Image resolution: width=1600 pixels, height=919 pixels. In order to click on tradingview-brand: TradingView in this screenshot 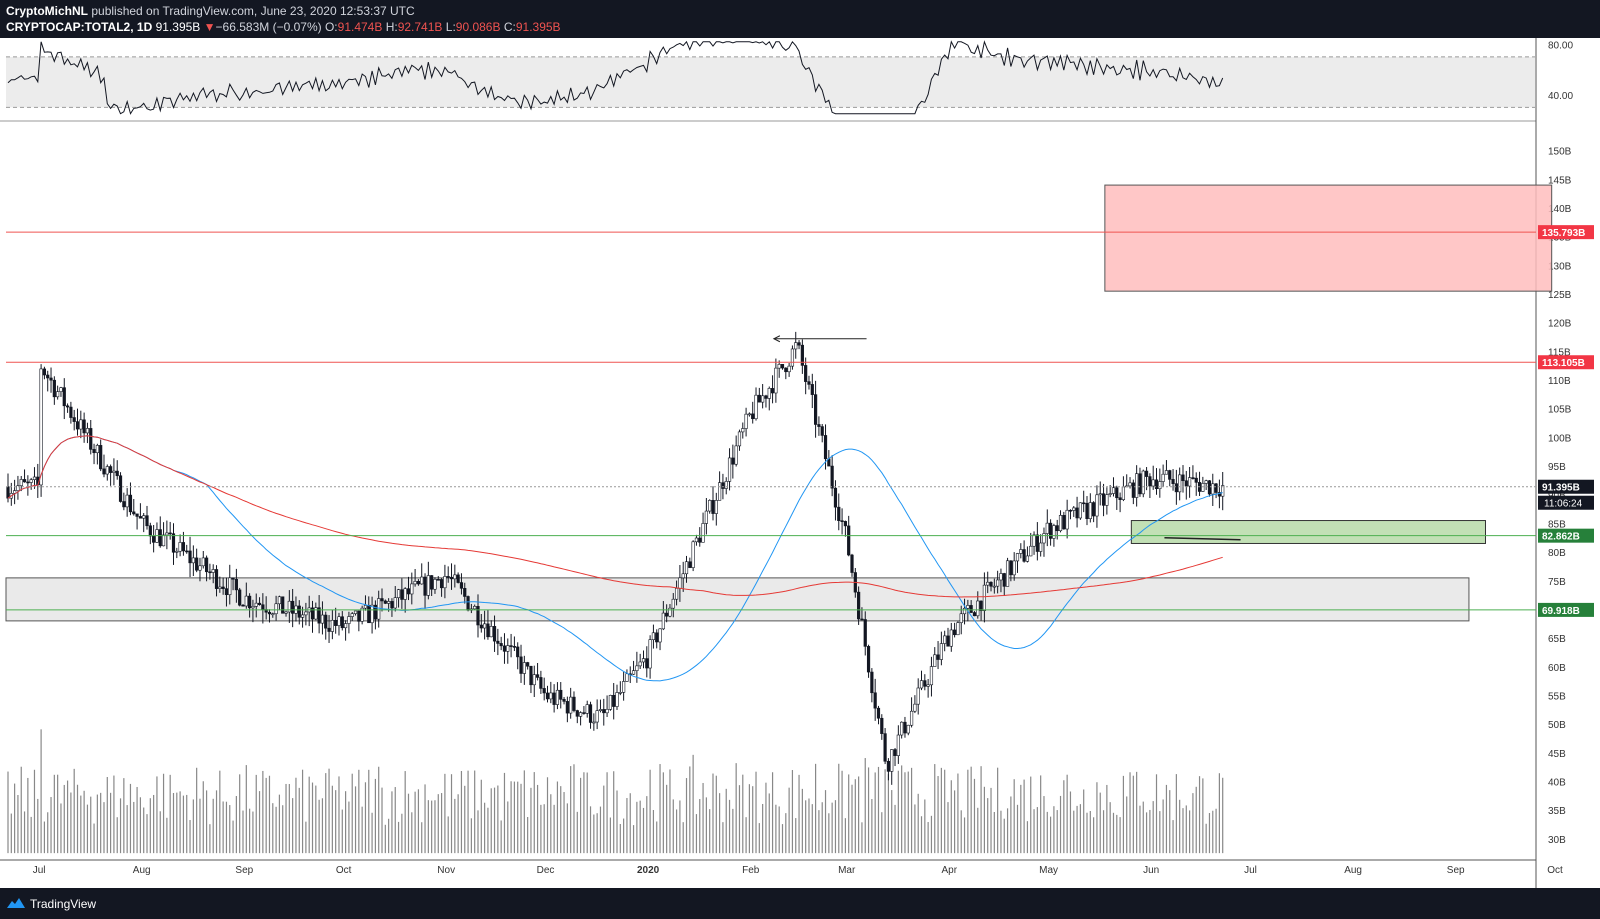, I will do `click(63, 904)`.